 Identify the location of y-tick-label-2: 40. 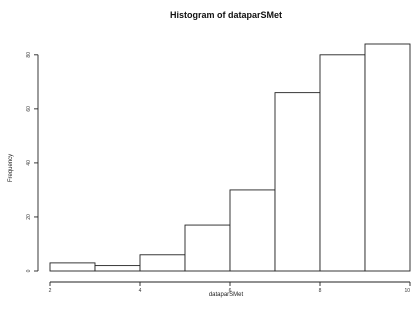
(29, 163).